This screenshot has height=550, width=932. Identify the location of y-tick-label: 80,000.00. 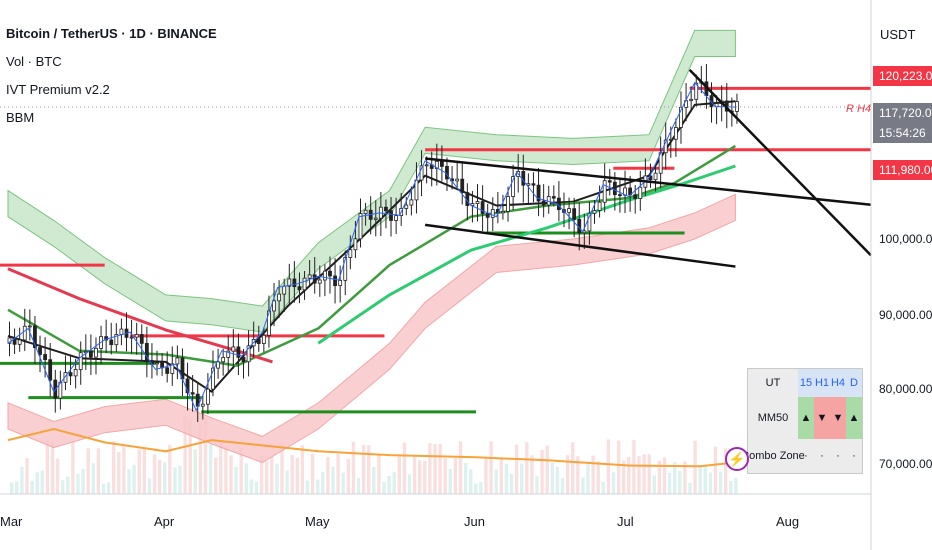
(905, 389).